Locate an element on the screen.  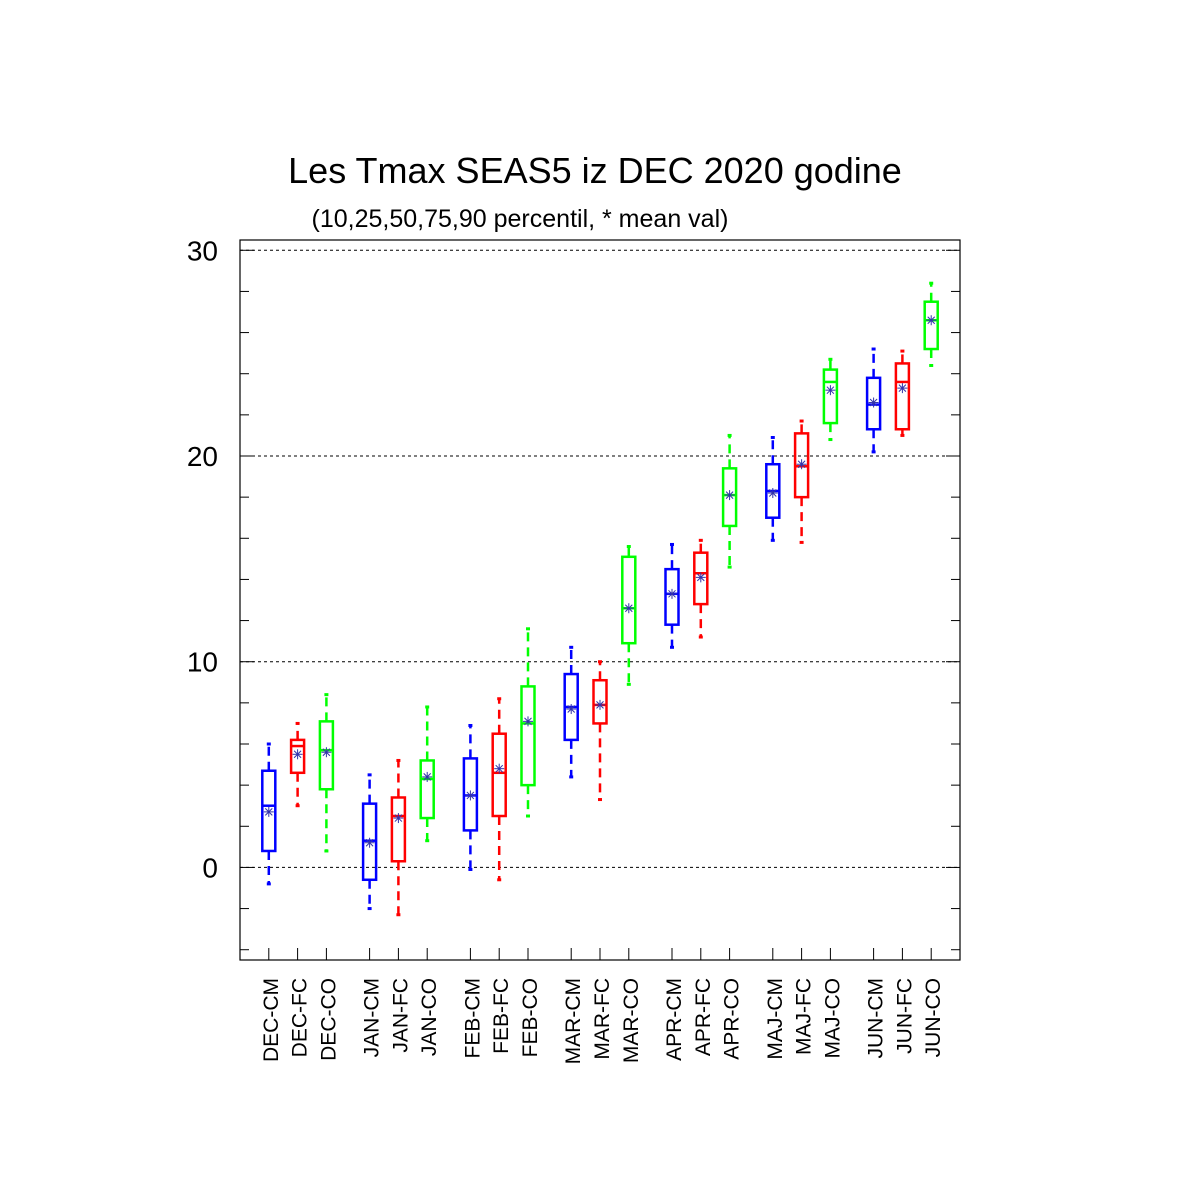
x-tick-label: DEC-CM is located at coordinates (271, 1020).